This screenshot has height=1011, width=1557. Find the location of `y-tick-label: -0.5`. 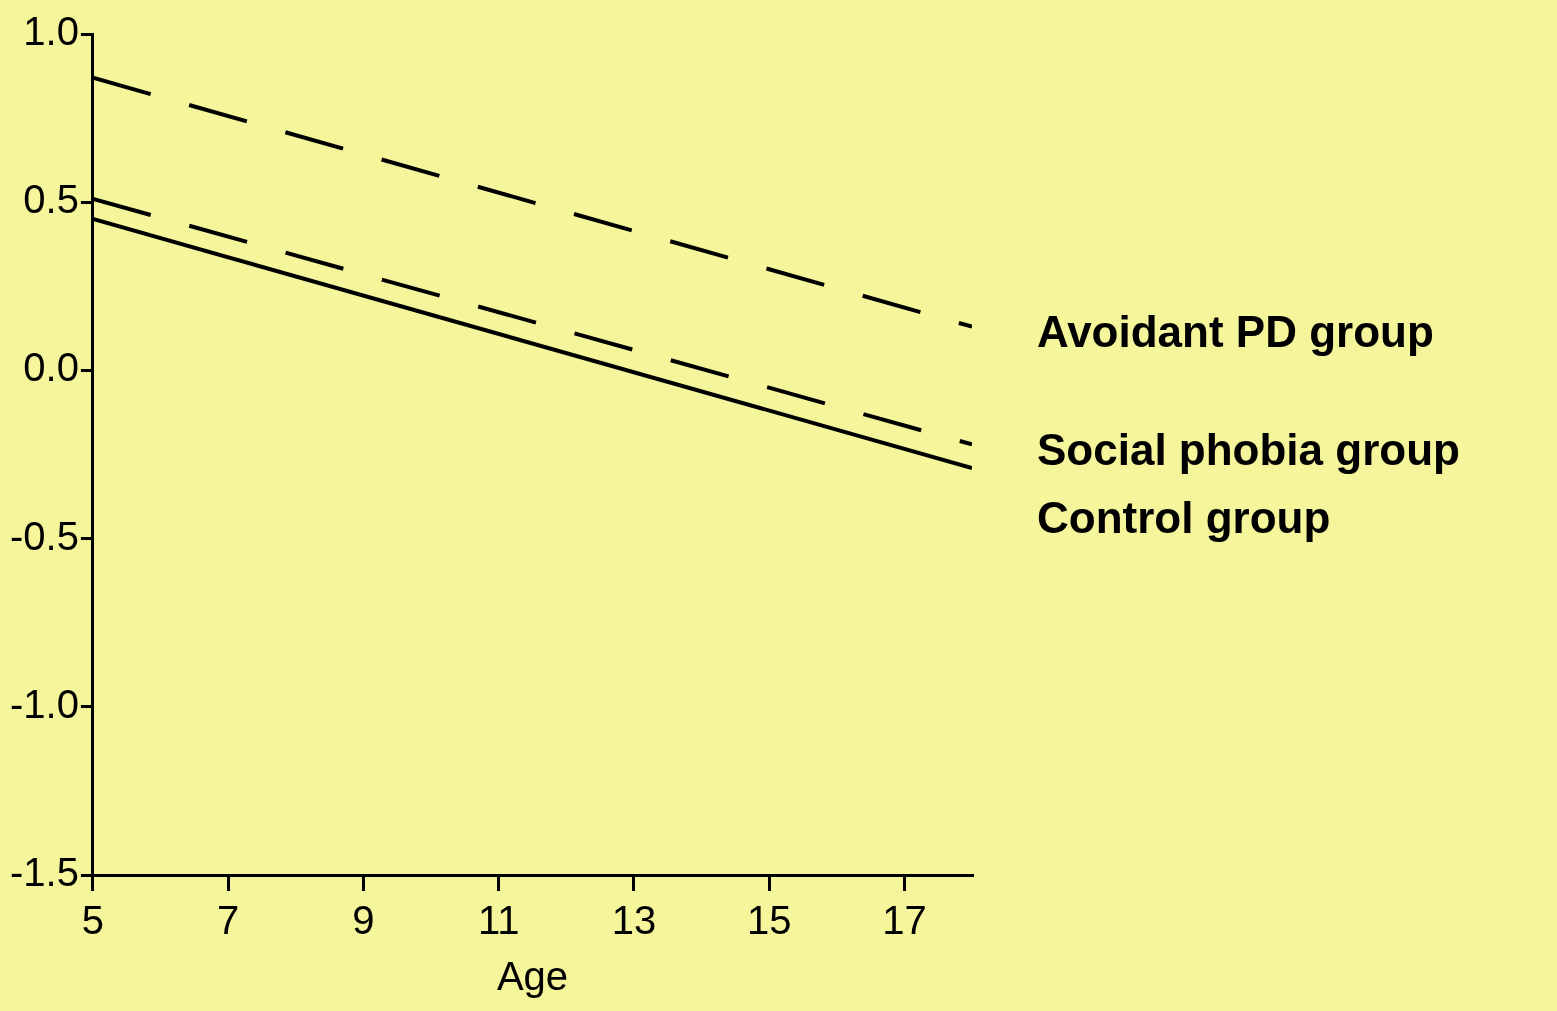

y-tick-label: -0.5 is located at coordinates (44, 535).